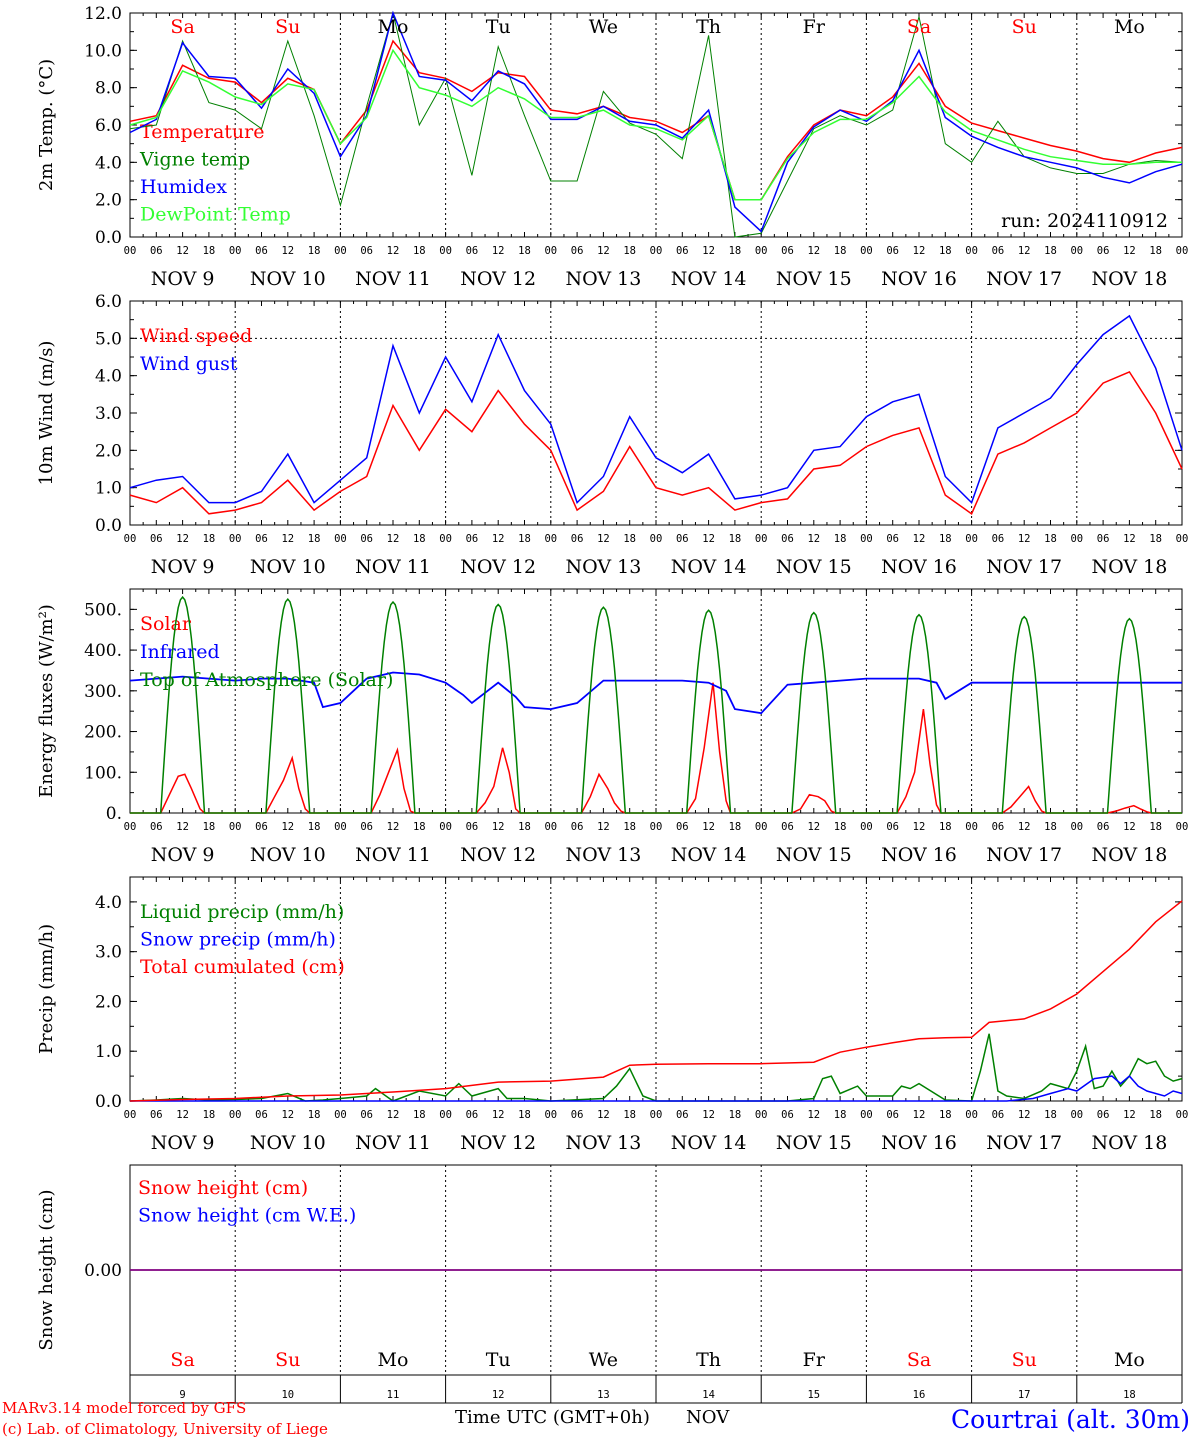 This screenshot has width=1194, height=1440. What do you see at coordinates (242, 967) in the screenshot?
I see `legend-entry: Total cumulated (cm)` at bounding box center [242, 967].